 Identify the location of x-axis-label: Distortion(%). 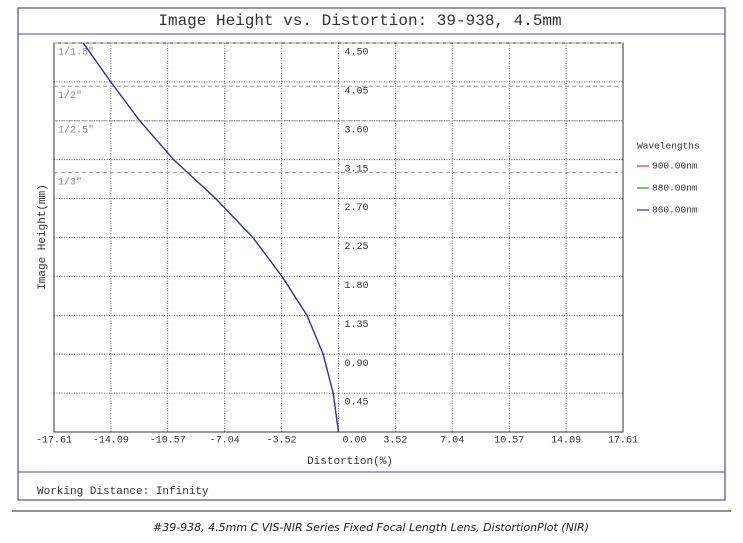
(350, 462).